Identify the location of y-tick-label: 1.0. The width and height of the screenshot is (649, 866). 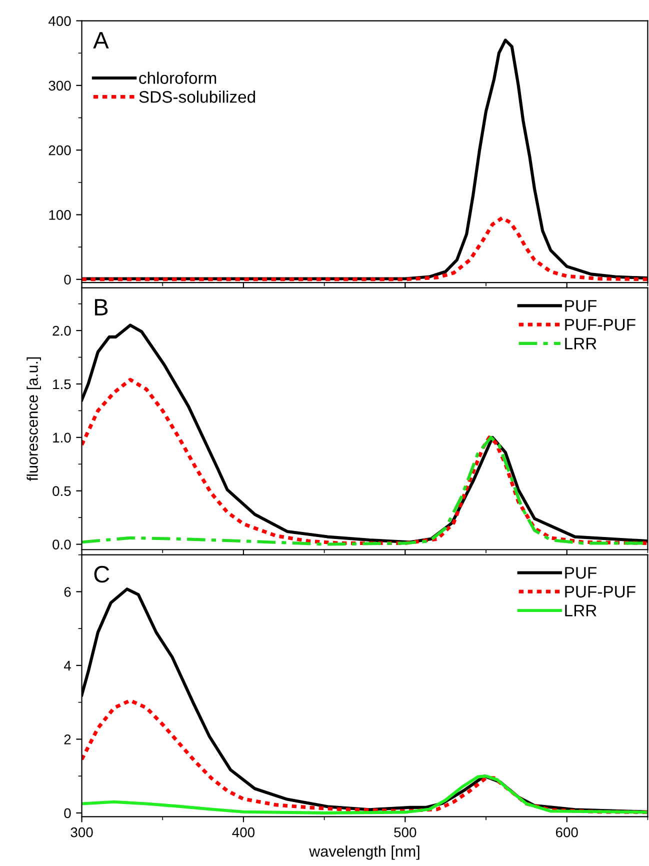
(62, 437).